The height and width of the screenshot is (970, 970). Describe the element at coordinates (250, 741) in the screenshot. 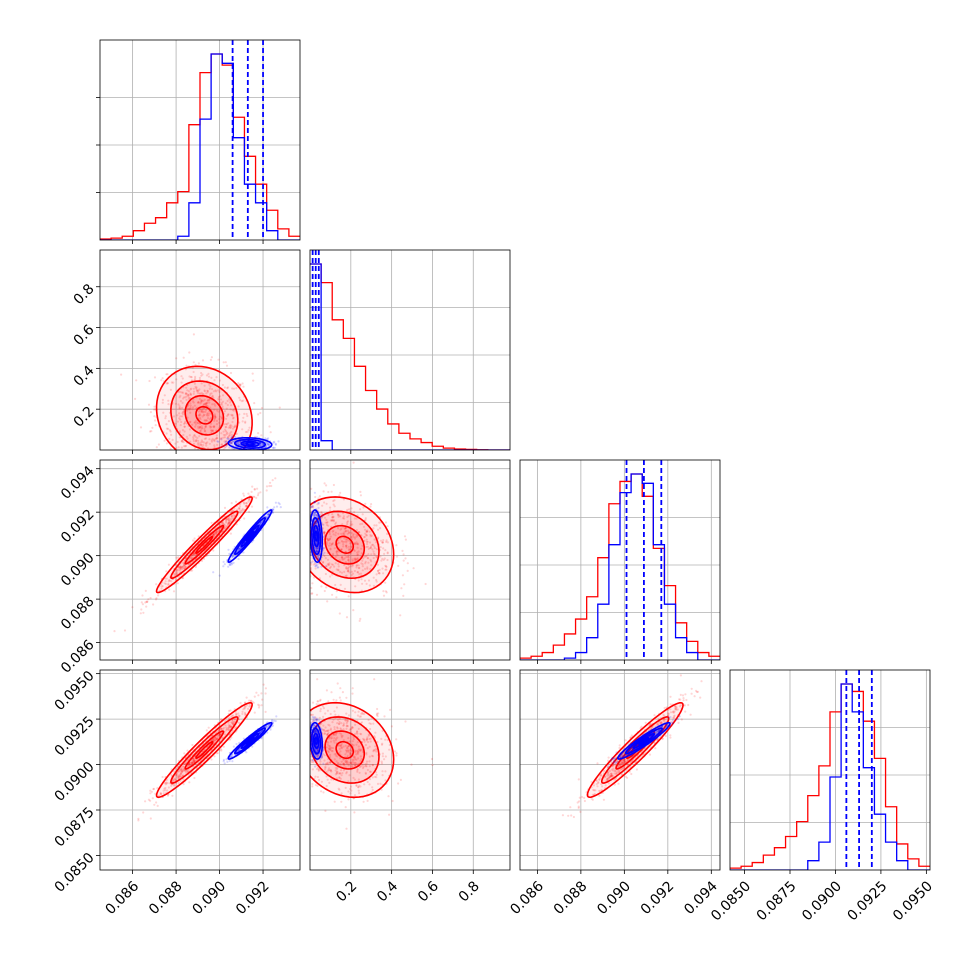

I see `contour-line` at that location.